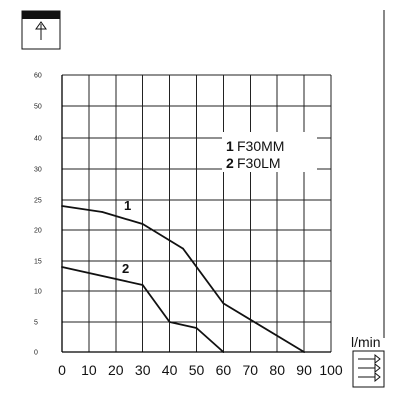 Image resolution: width=407 pixels, height=394 pixels. Describe the element at coordinates (38, 231) in the screenshot. I see `y-tick-label-20: 20` at that location.